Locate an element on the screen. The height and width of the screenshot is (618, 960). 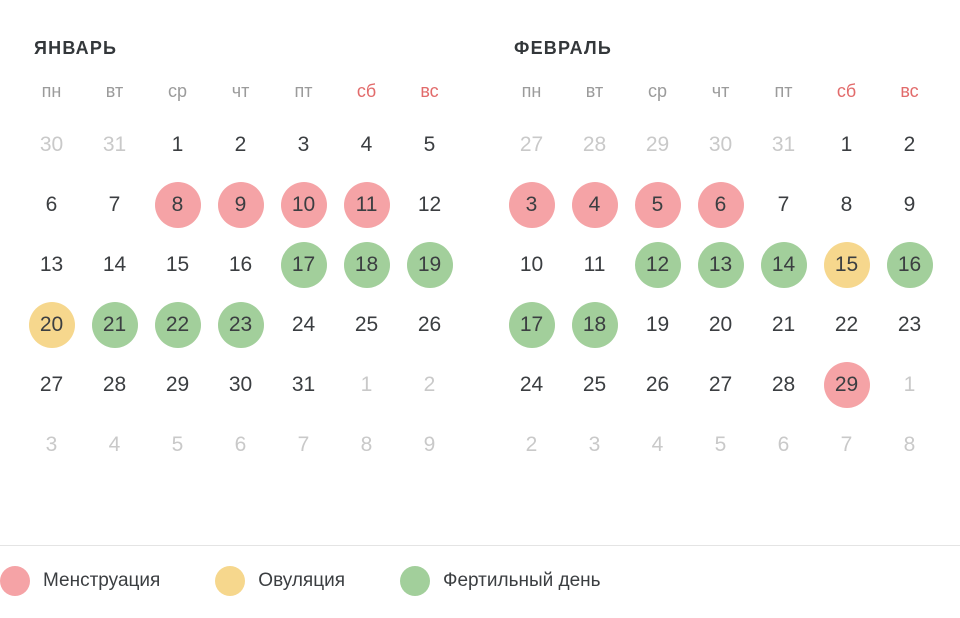
menstruation-day: 29 is located at coordinates (846, 385).